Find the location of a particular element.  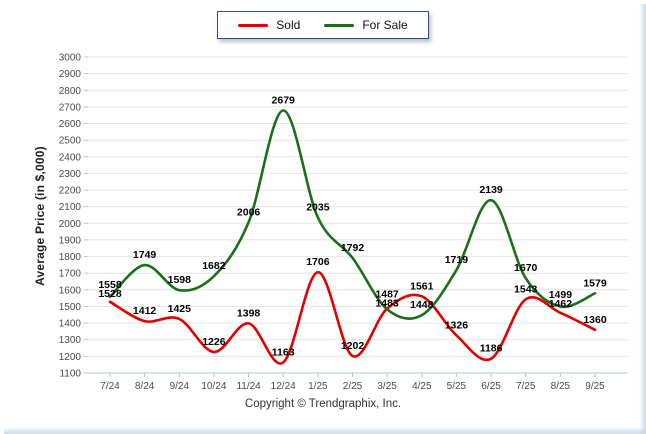

svg-text: 4/25 is located at coordinates (422, 386).